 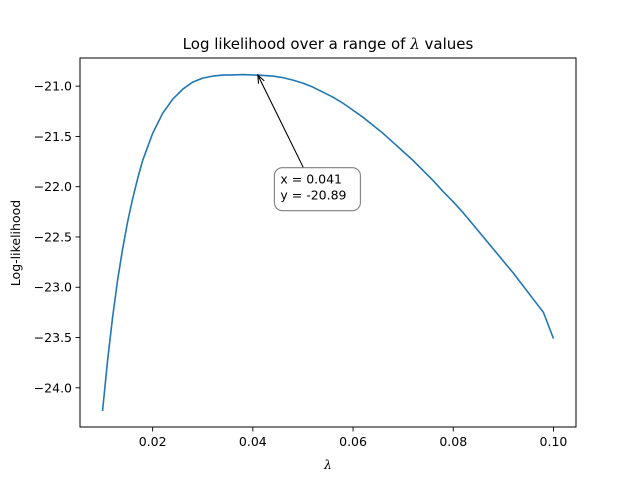 What do you see at coordinates (53, 86) in the screenshot?
I see `y-tick-label: −21.0` at bounding box center [53, 86].